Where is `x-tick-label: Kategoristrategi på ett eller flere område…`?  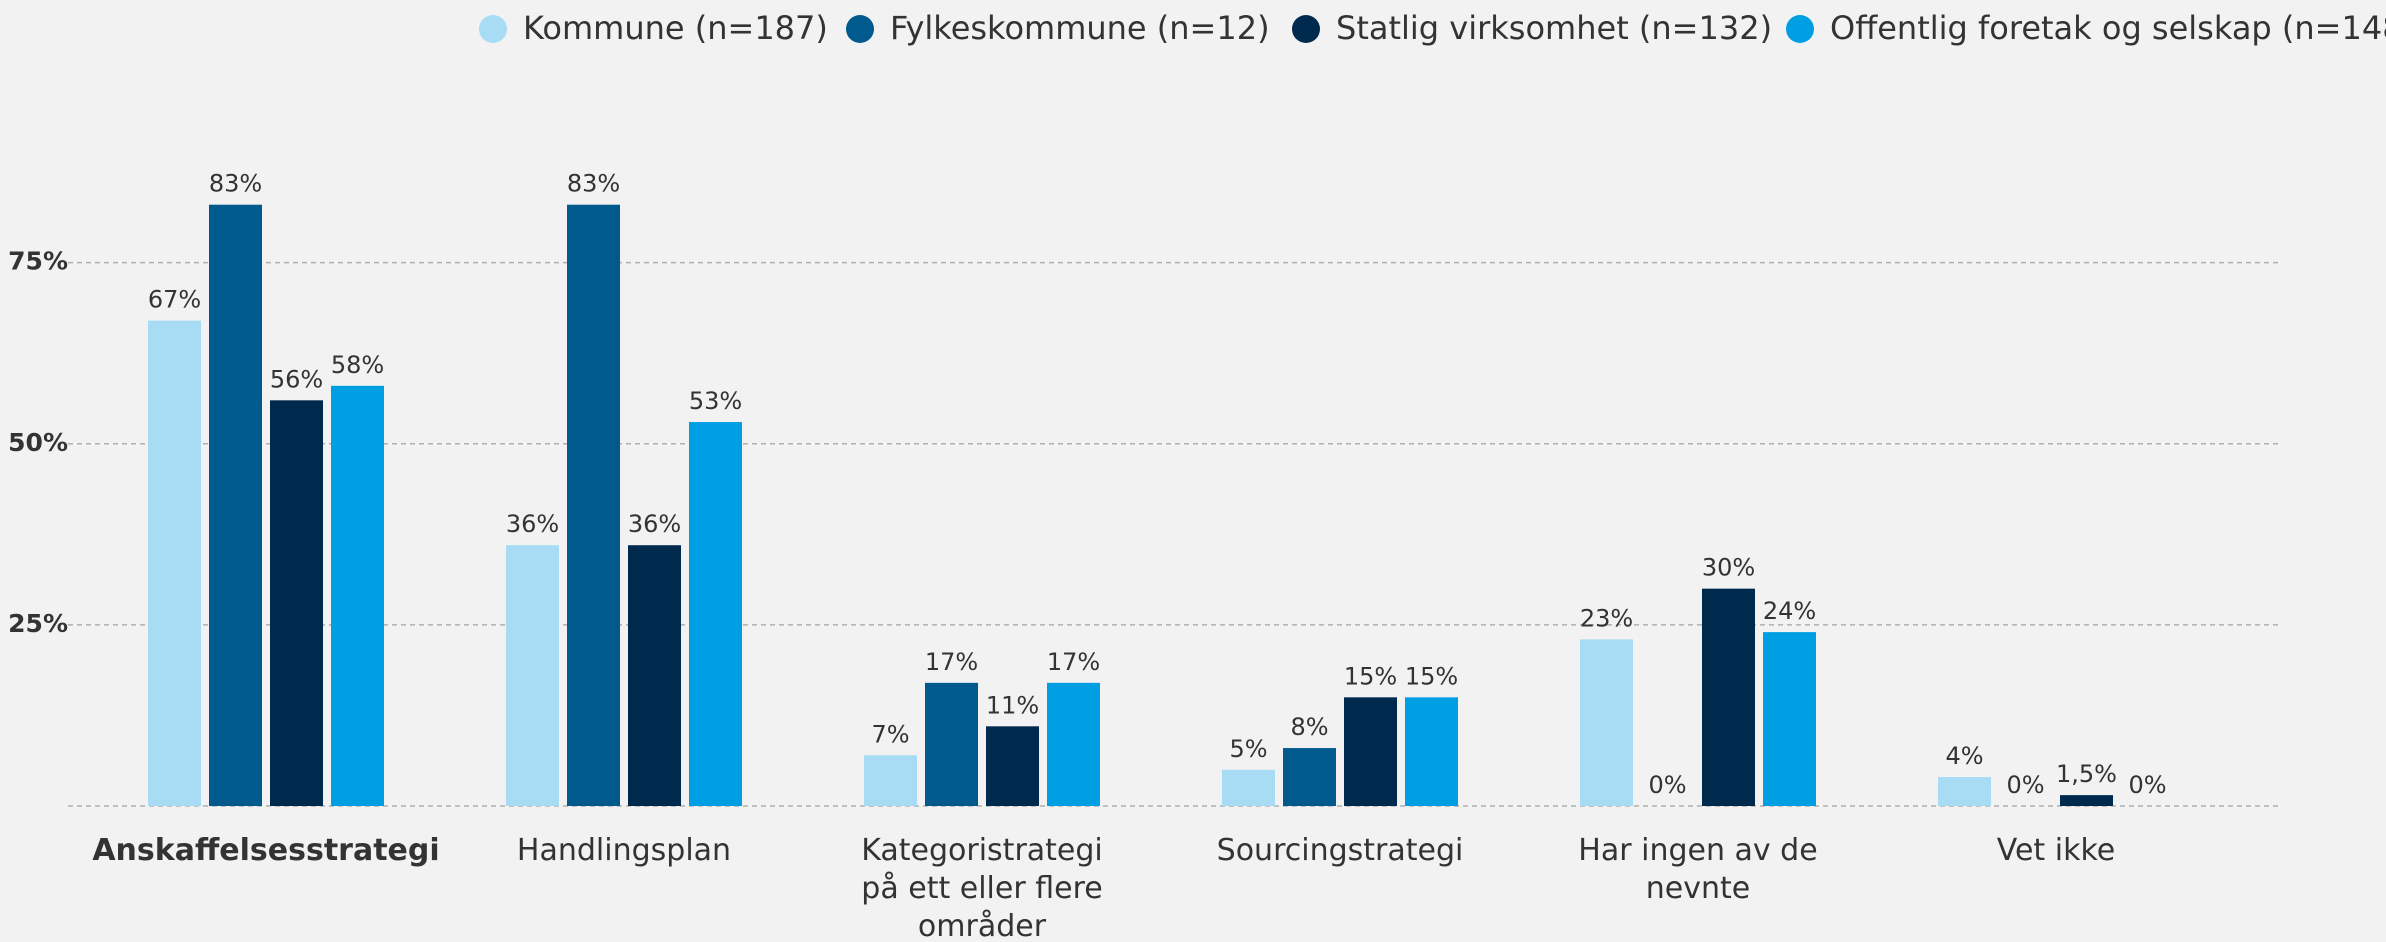
x-tick-label: Kategoristrategi på ett eller flere område… is located at coordinates (982, 887).